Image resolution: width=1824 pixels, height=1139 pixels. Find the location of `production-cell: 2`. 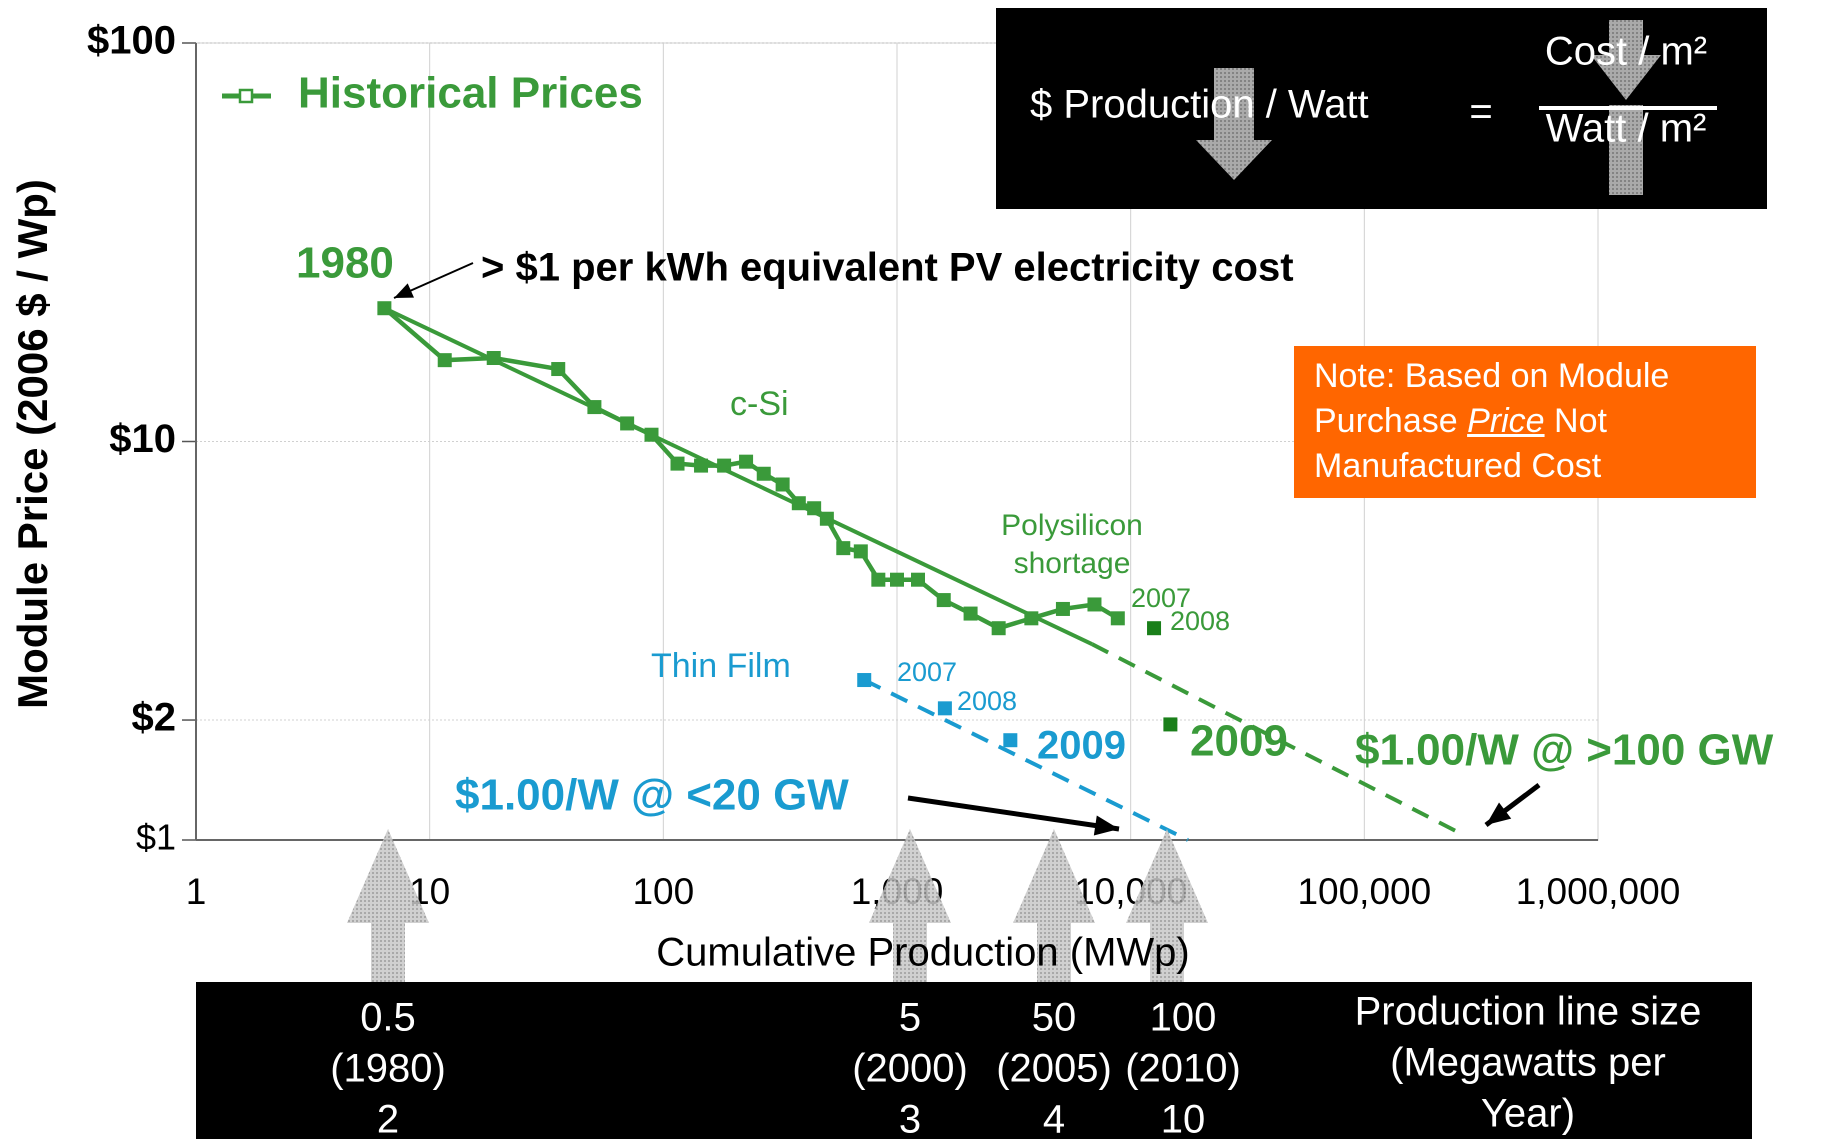

production-cell: 2 is located at coordinates (388, 1118).